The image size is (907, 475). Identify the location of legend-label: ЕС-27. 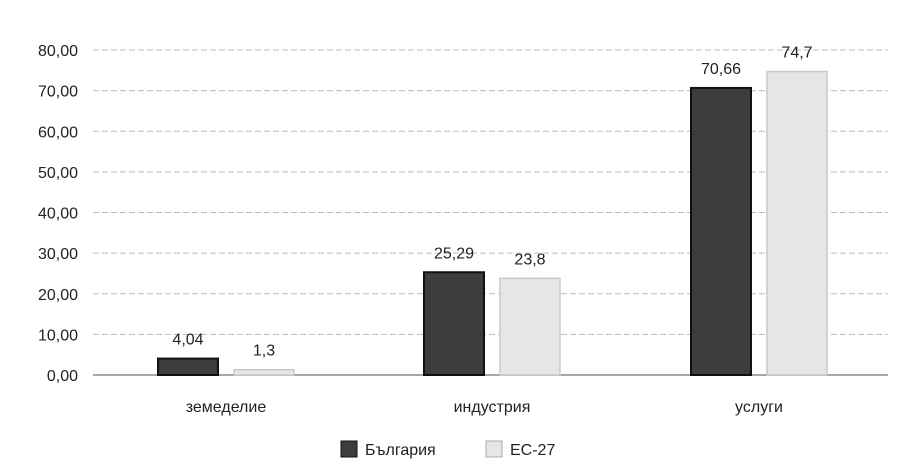
(532, 450).